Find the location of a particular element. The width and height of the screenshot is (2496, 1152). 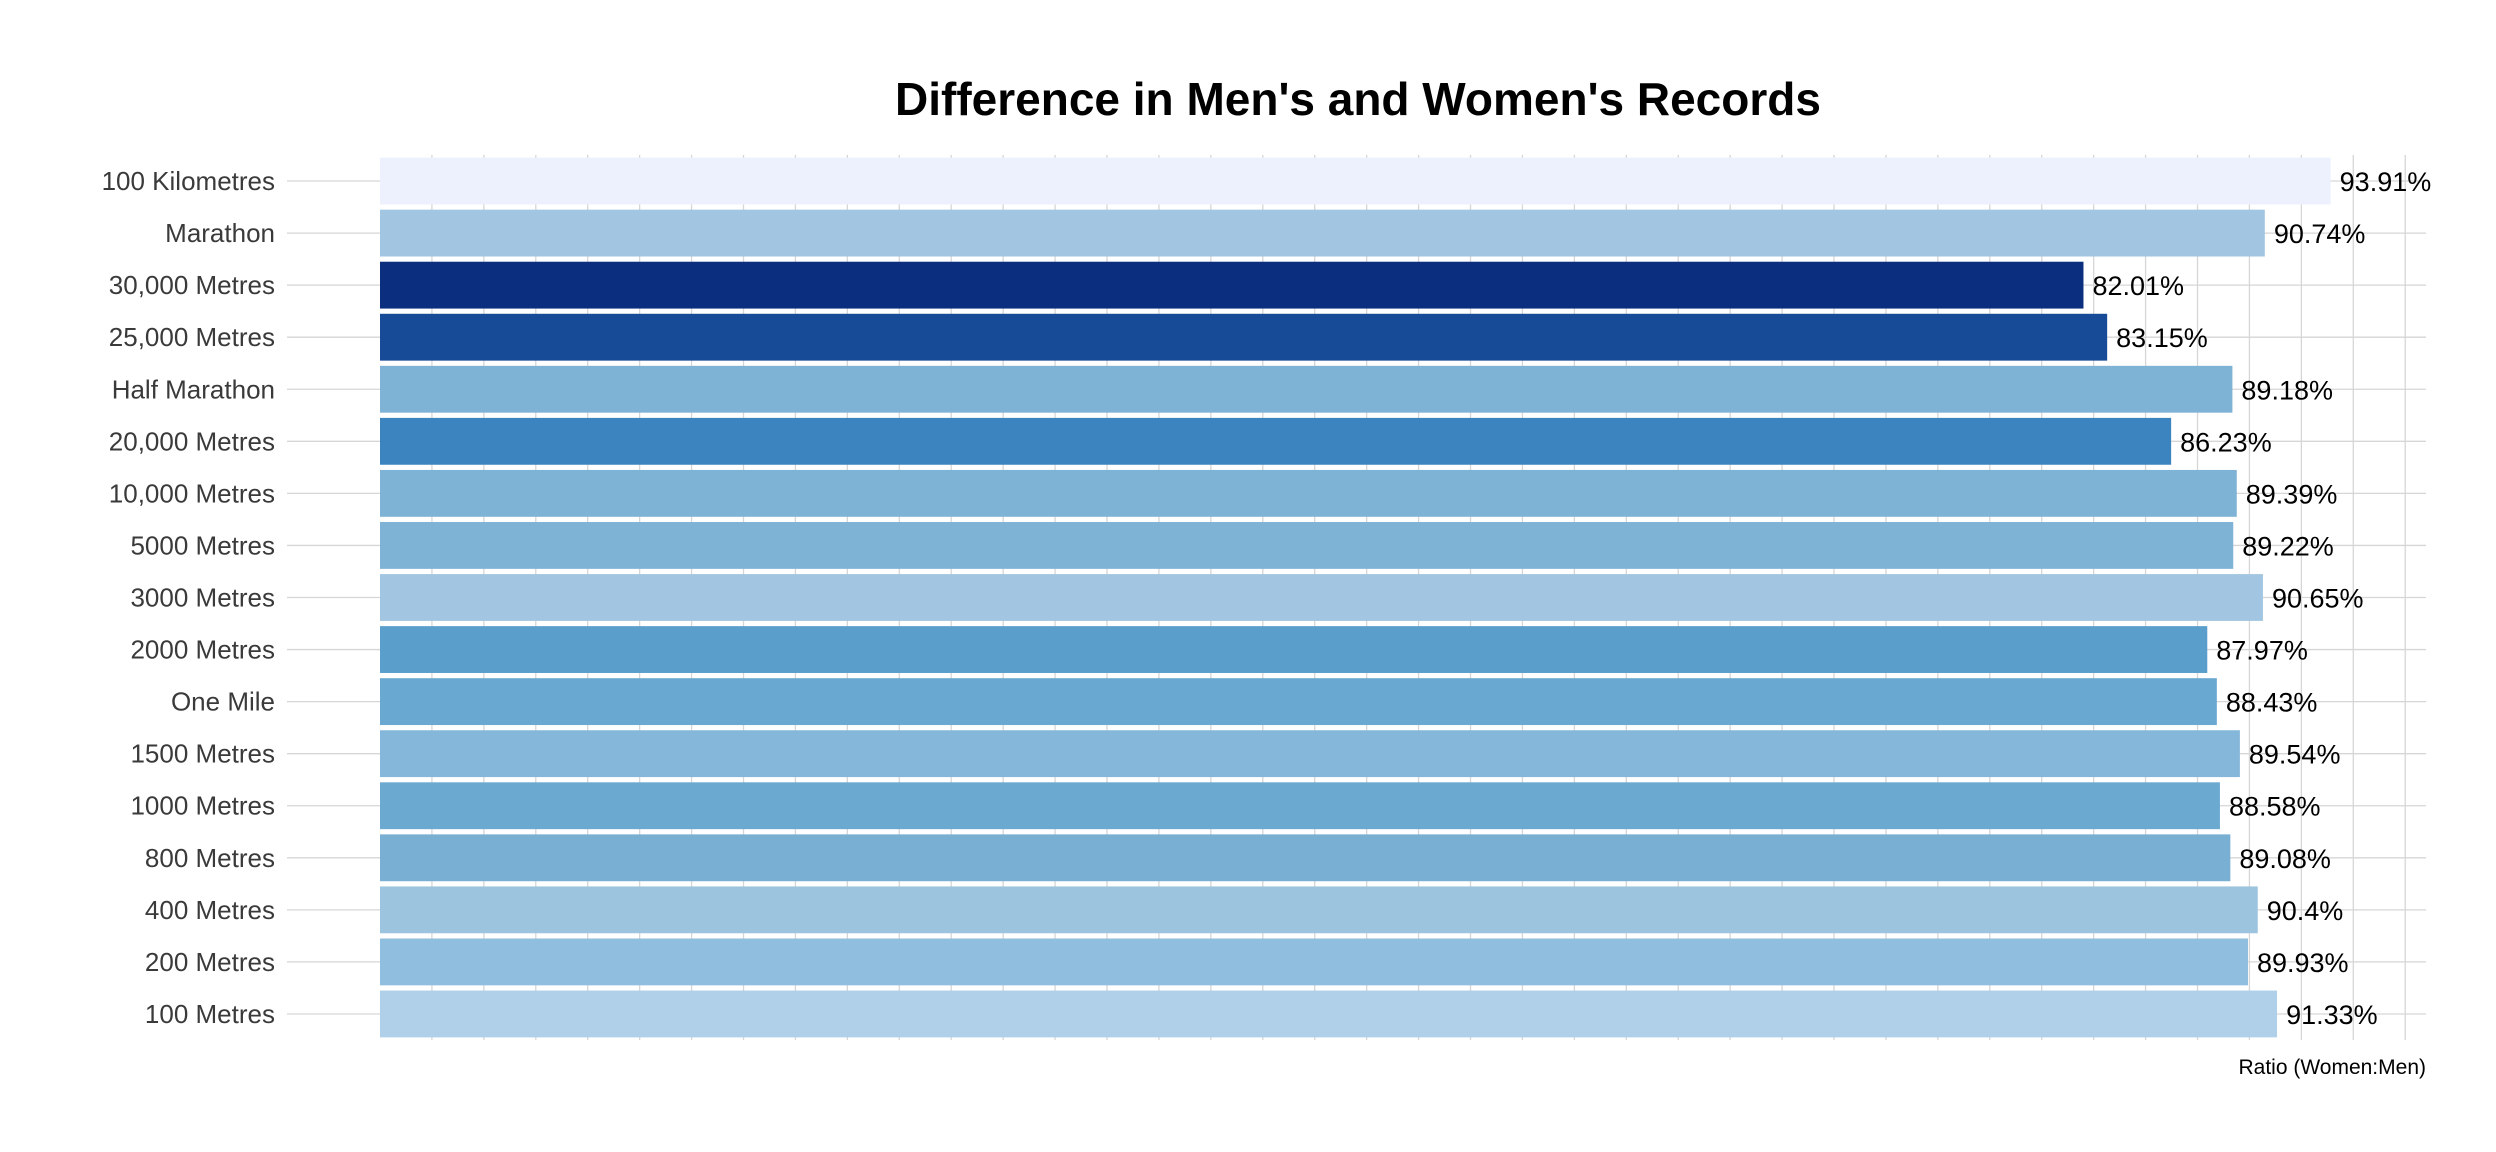

category-label-9: 2000 Metres is located at coordinates (202, 650).